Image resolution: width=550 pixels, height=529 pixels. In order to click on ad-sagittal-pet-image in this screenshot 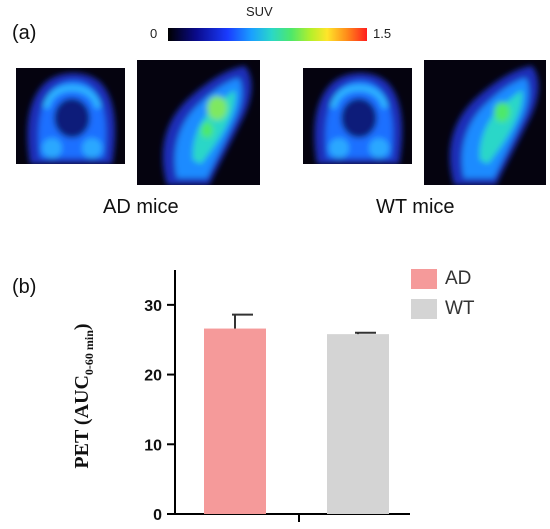, I will do `click(198, 122)`.